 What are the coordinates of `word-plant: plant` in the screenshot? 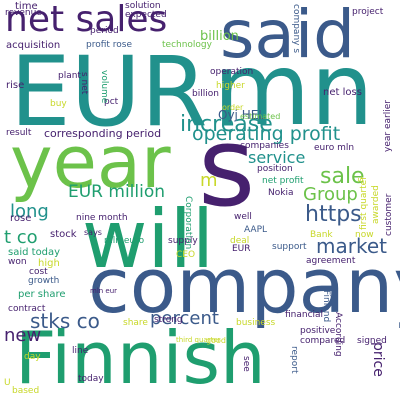 It's located at (69, 76).